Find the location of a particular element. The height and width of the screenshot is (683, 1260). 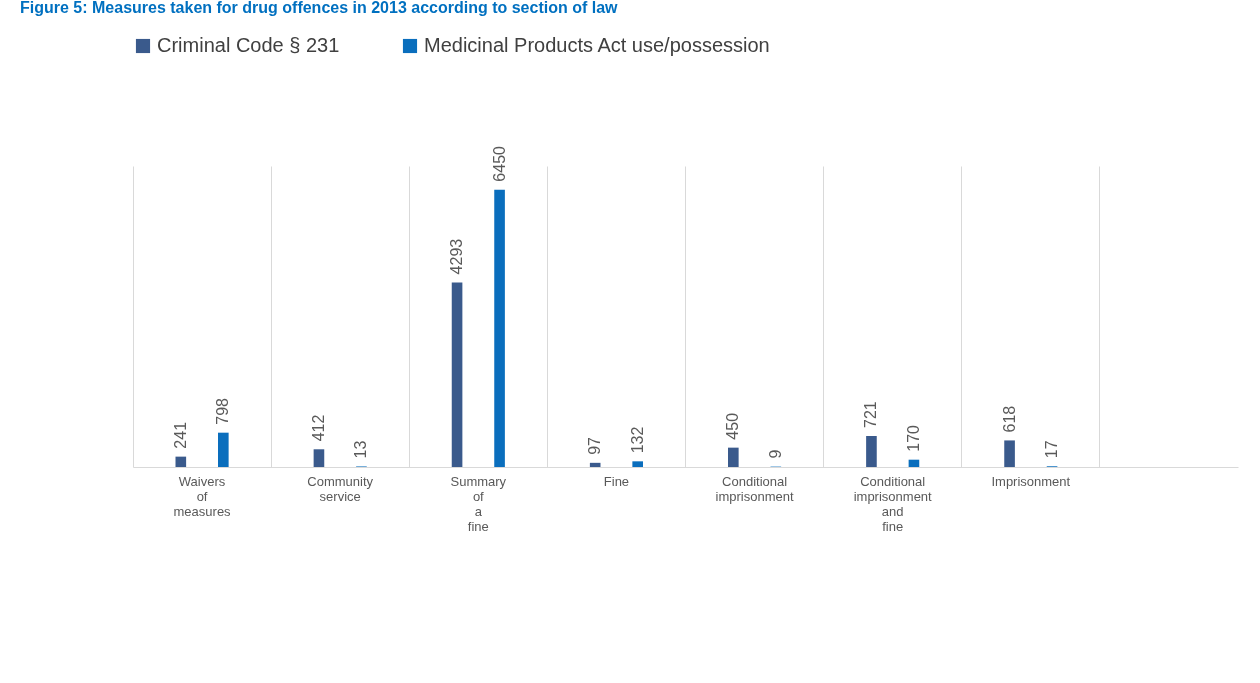

data-label: 241 is located at coordinates (180, 435).